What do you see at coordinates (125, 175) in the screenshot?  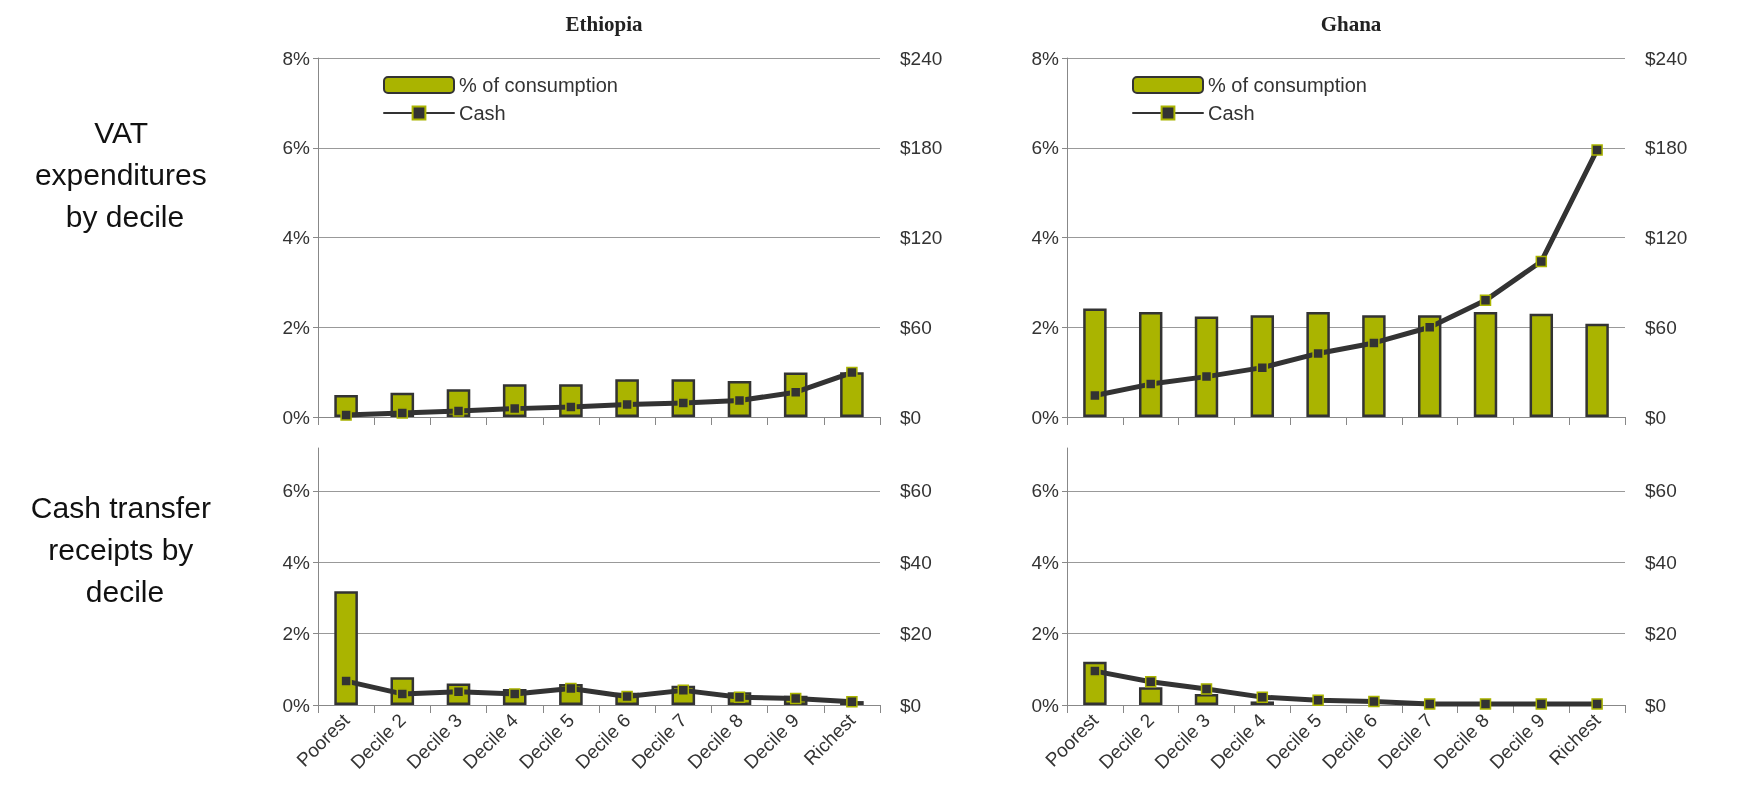 I see `text: VAT expenditures by decile` at bounding box center [125, 175].